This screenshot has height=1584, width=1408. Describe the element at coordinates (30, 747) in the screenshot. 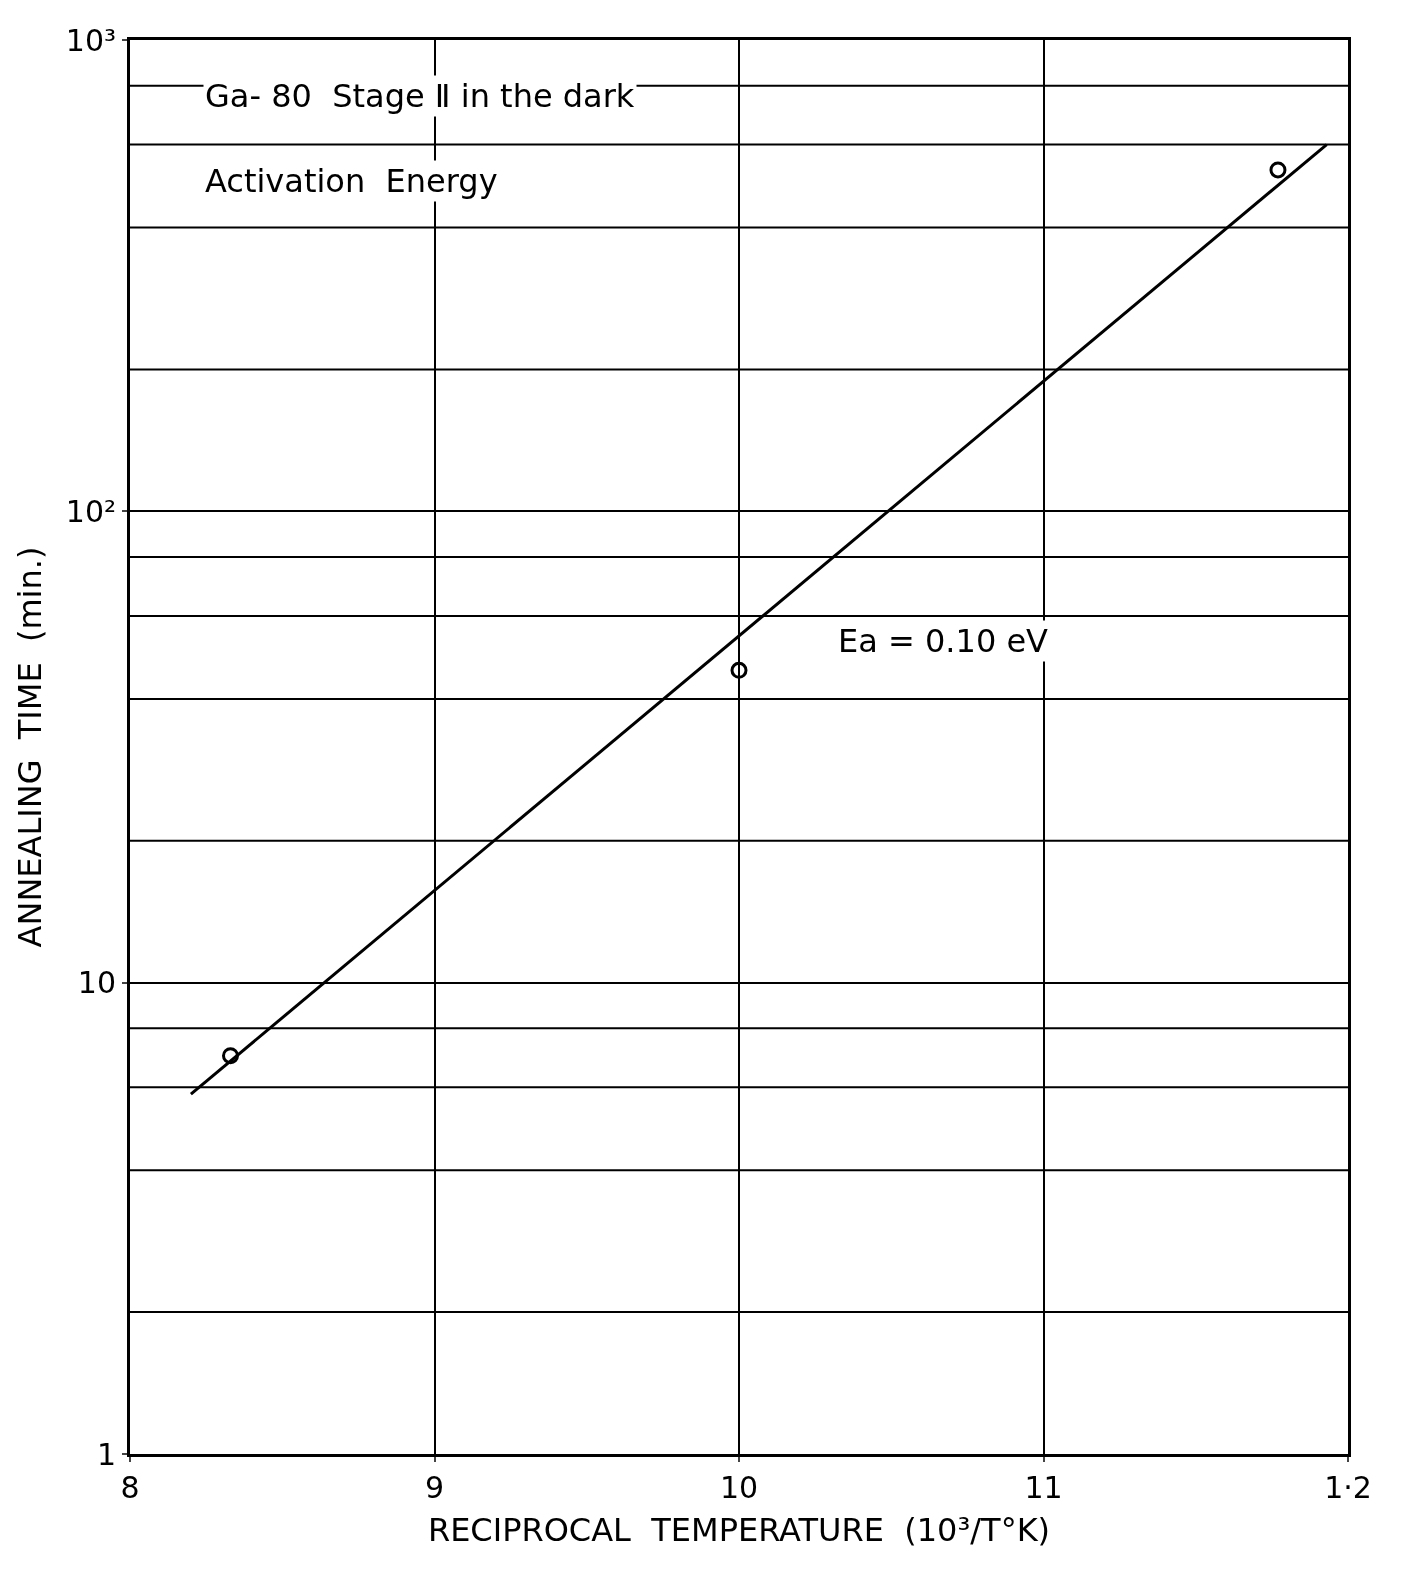

I see `y-axis-title: ANNEALING TIME (min.)` at that location.